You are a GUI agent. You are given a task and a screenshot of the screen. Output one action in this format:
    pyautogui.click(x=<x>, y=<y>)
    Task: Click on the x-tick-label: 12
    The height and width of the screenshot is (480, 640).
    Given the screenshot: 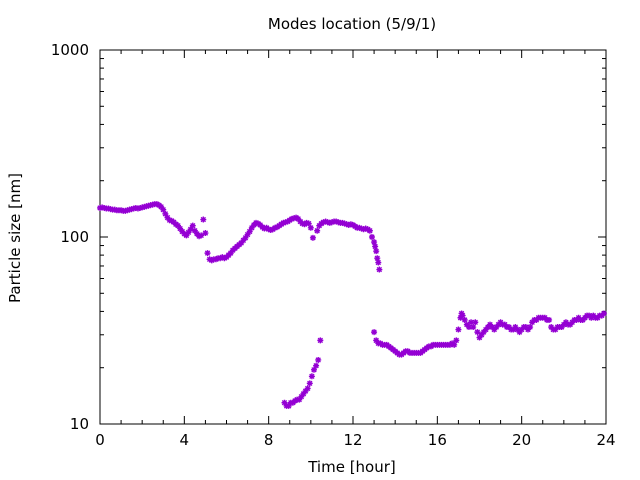 What is the action you would take?
    pyautogui.click(x=352, y=440)
    